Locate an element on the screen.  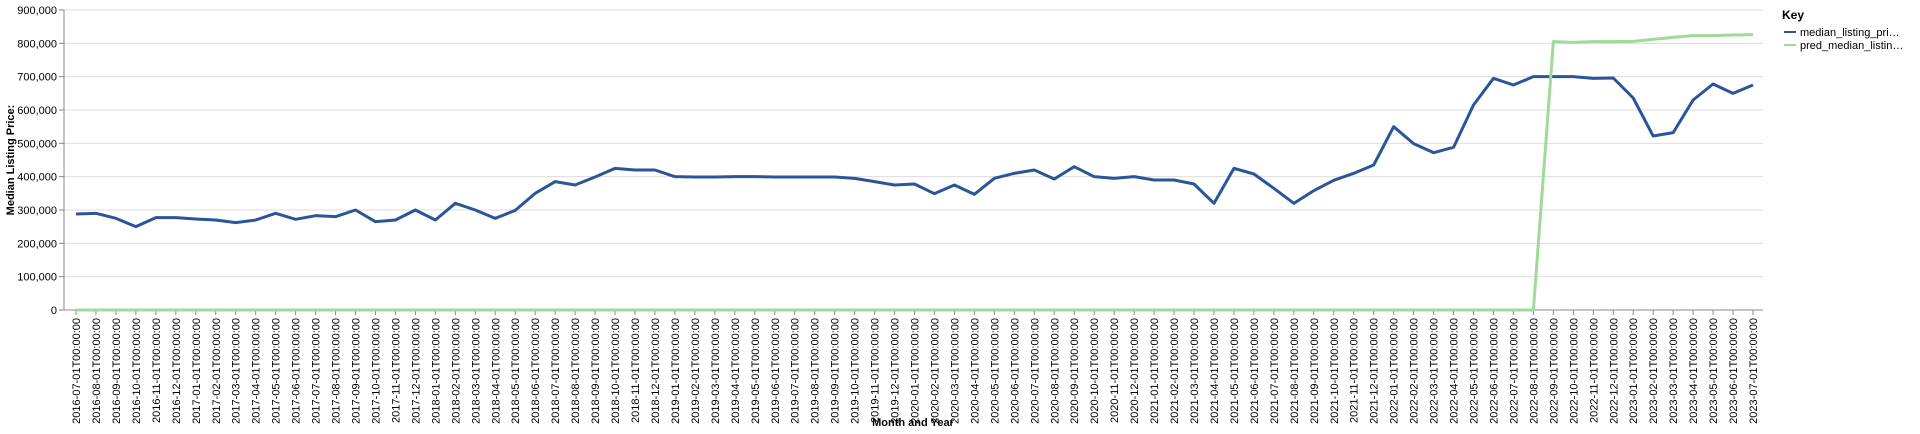
x-tick-label: 2017-04-01T00:00:00 is located at coordinates (257, 371).